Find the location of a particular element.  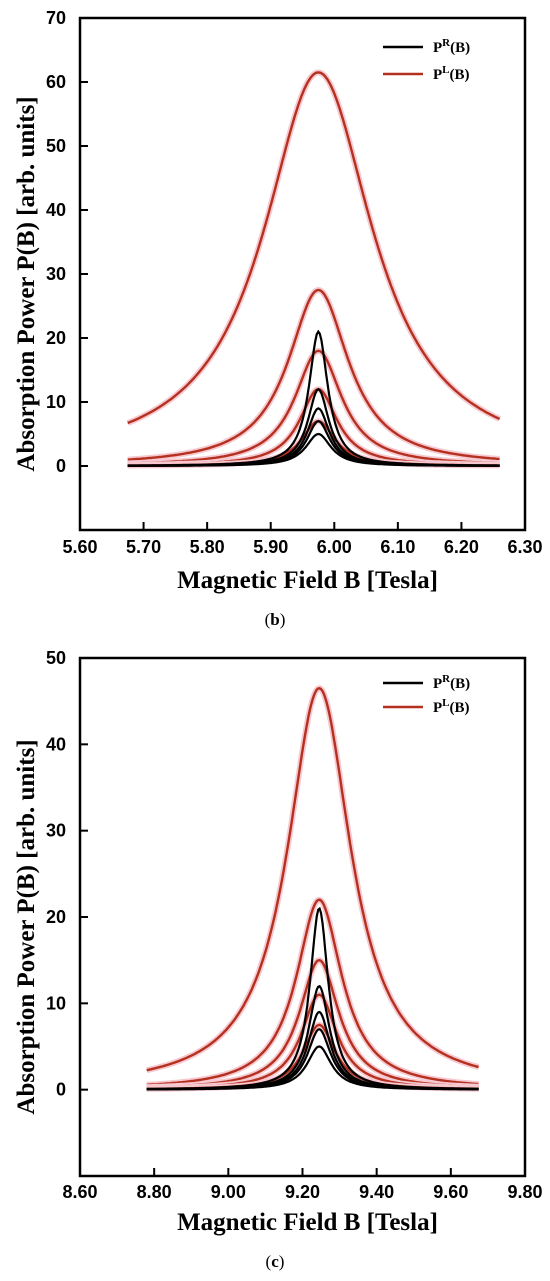

x-tick-label: 9.40 is located at coordinates (376, 1192).